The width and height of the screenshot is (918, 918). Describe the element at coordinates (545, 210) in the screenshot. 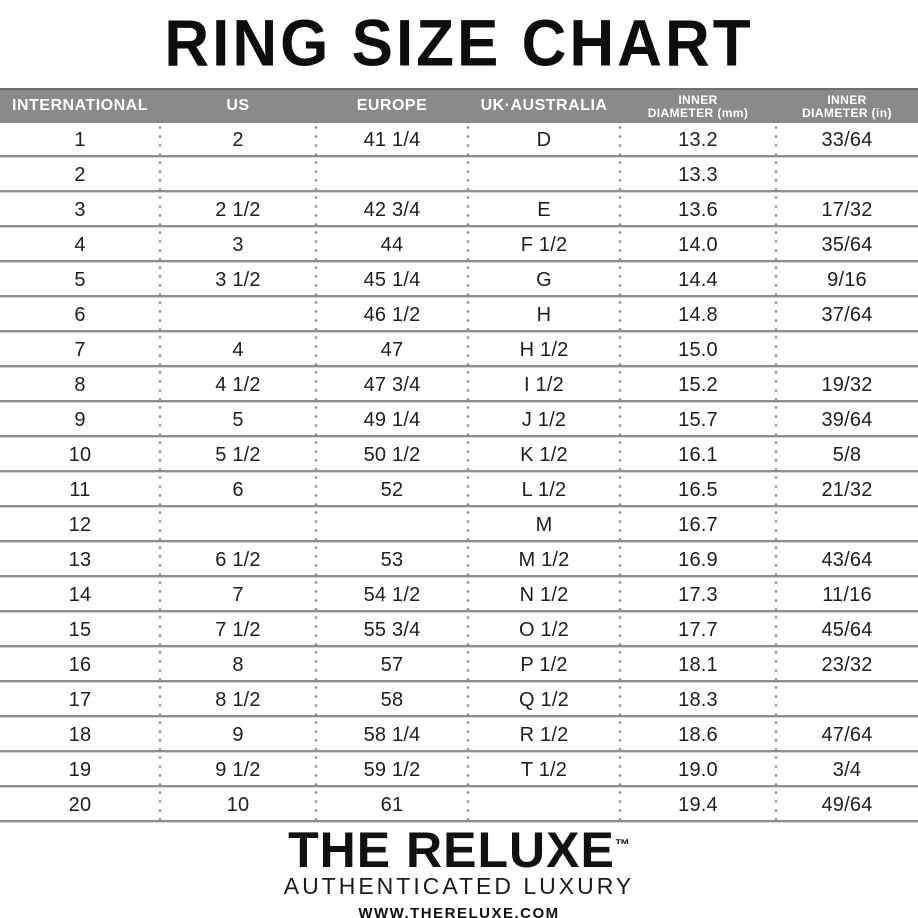

I see `cell-uk-australia: E` at that location.